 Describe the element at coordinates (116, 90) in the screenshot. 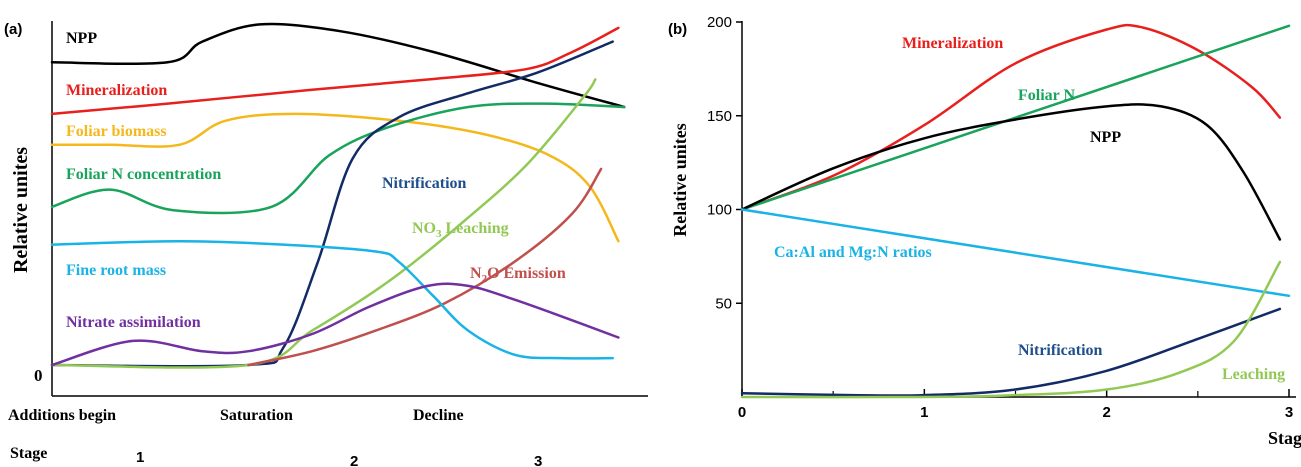

I see `panel-a-label-mineralization: Mineralization` at that location.